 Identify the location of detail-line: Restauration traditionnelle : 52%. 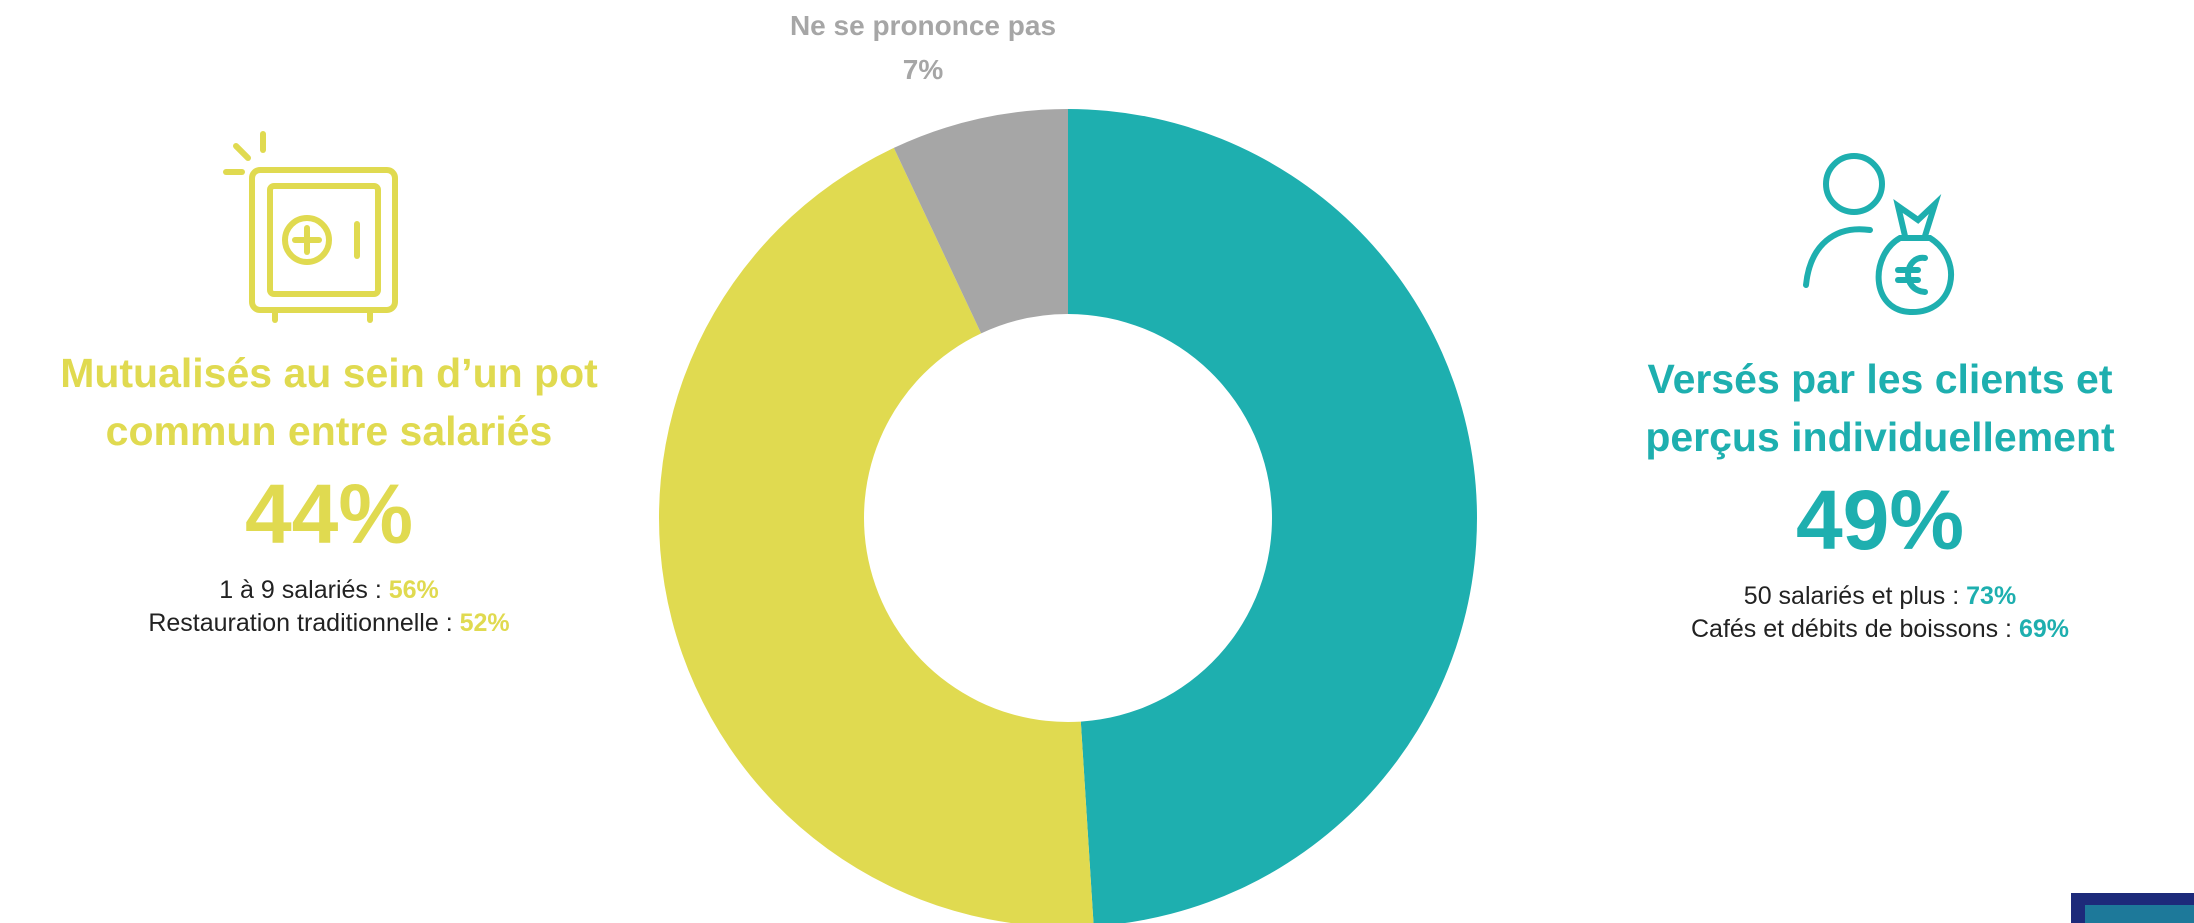
(339, 623).